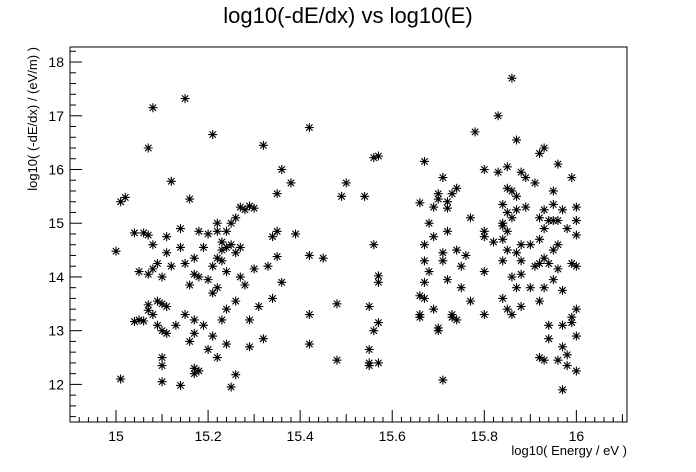 The width and height of the screenshot is (696, 472). I want to click on x-tick-label: 15.4, so click(300, 436).